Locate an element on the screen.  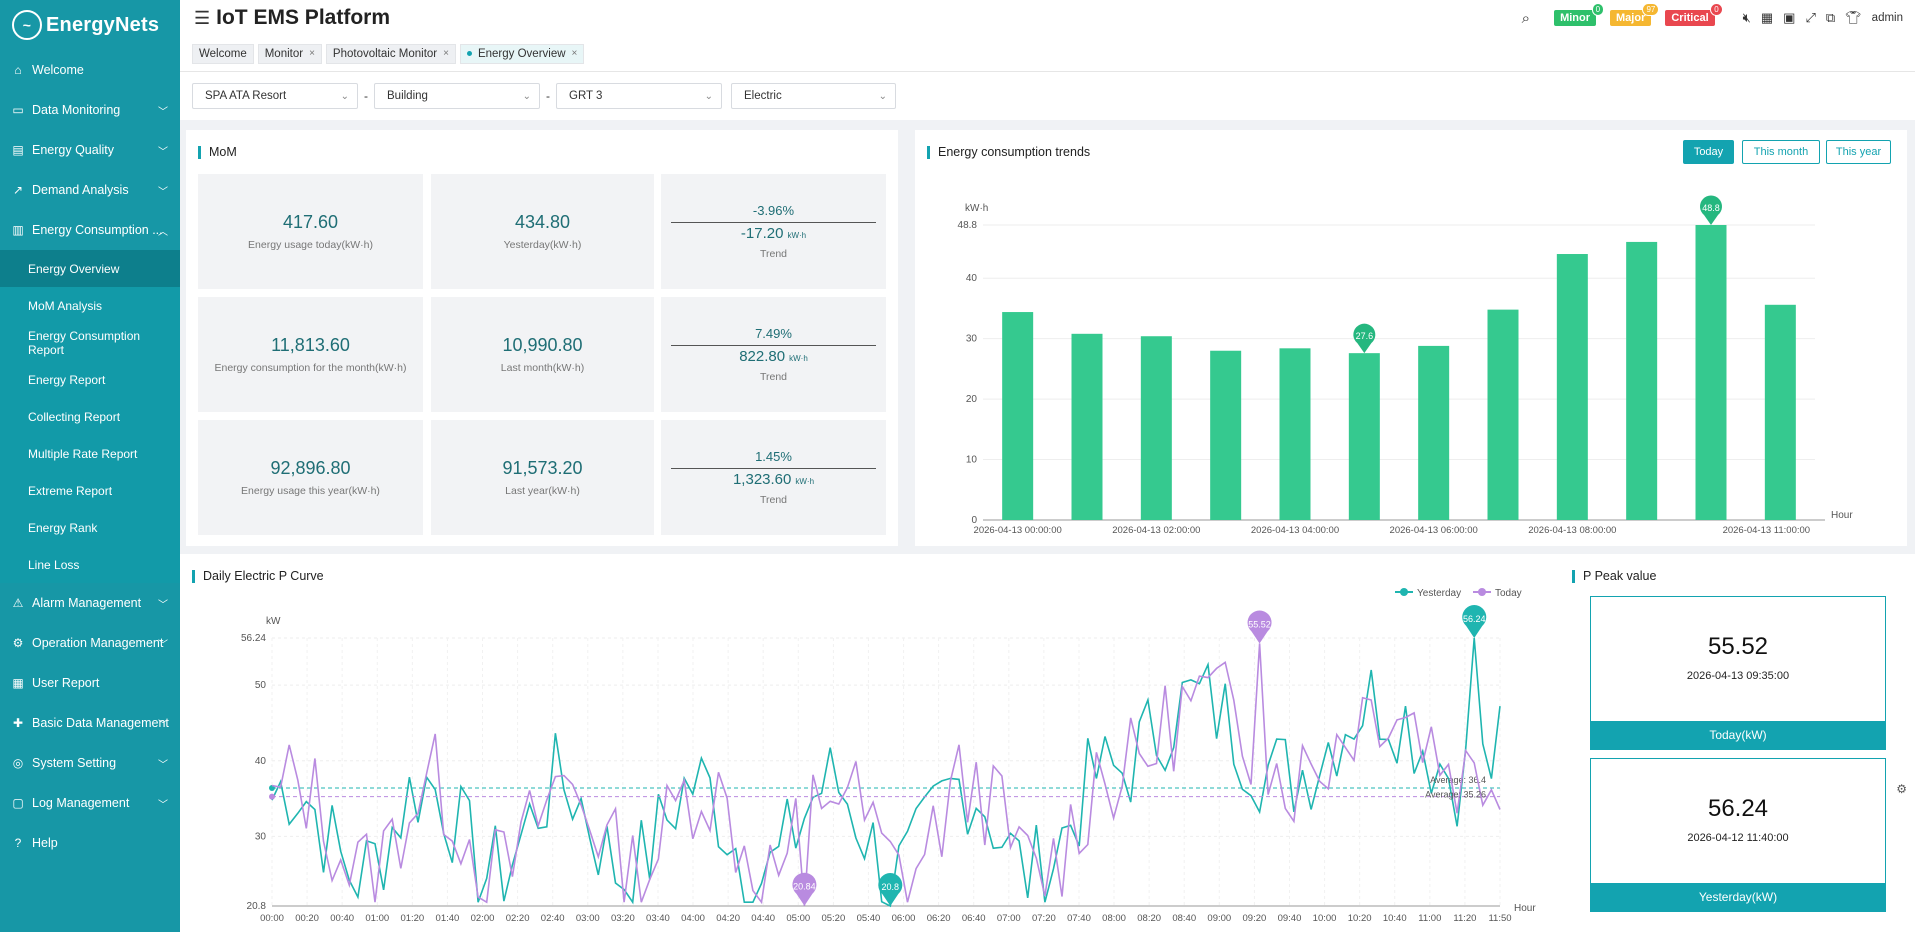
chevron-down-icon: ⌄ is located at coordinates (882, 96).